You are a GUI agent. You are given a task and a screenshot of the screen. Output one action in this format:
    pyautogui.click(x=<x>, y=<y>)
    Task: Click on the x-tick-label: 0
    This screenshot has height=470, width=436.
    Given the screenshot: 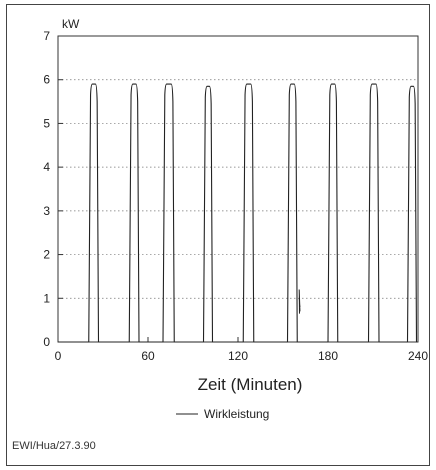 What is the action you would take?
    pyautogui.click(x=58, y=356)
    